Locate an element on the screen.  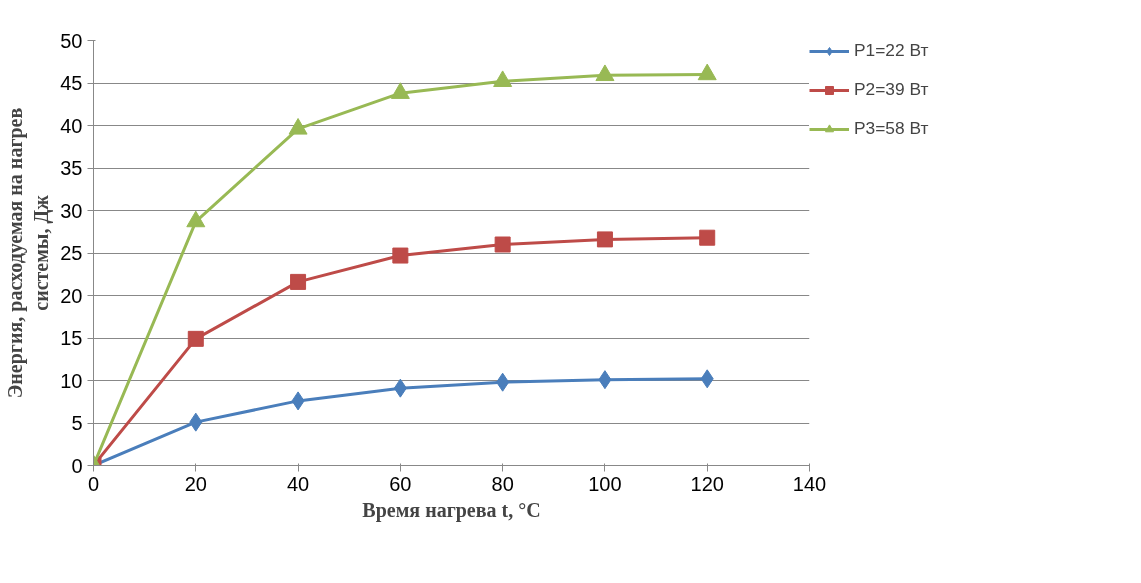
x-tick-label: 0 is located at coordinates (93, 483).